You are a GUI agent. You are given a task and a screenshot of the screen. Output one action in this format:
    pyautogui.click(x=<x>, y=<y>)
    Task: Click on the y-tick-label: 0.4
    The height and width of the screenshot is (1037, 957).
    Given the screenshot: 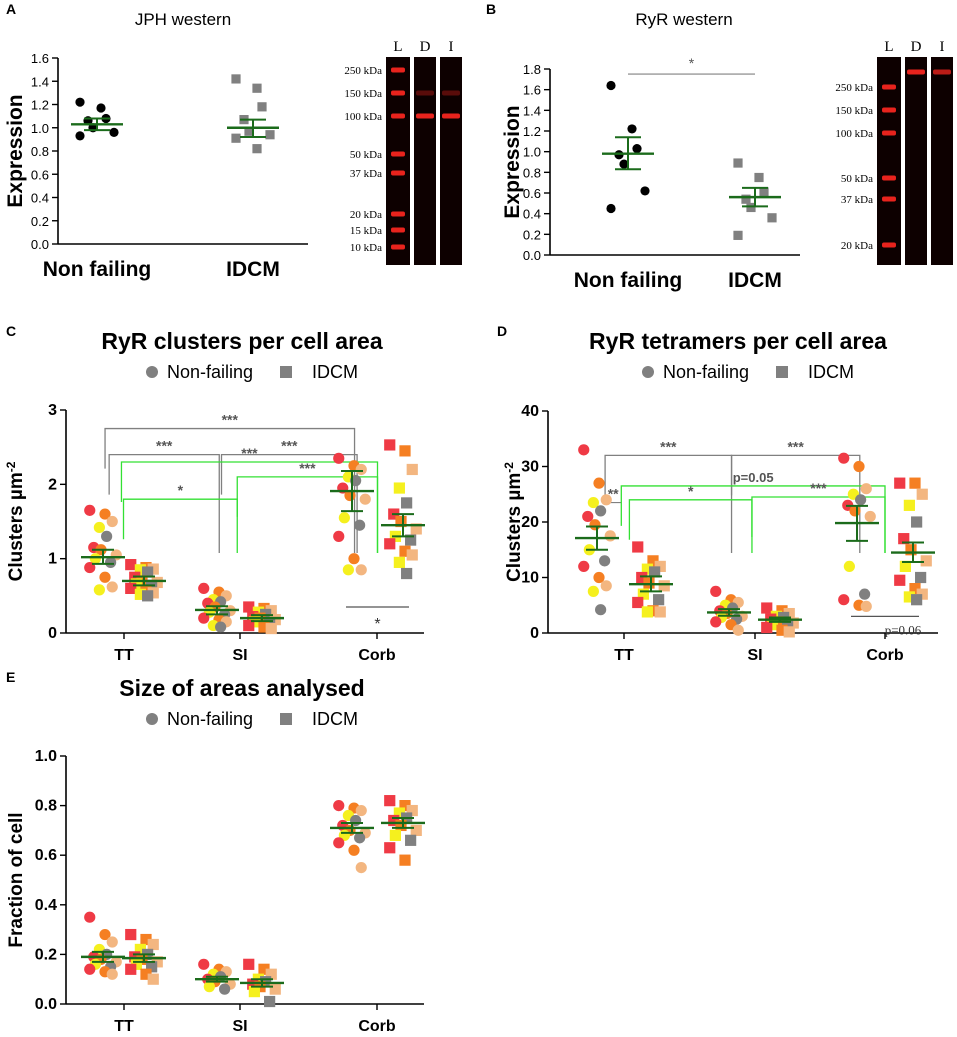 What is the action you would take?
    pyautogui.click(x=46, y=905)
    